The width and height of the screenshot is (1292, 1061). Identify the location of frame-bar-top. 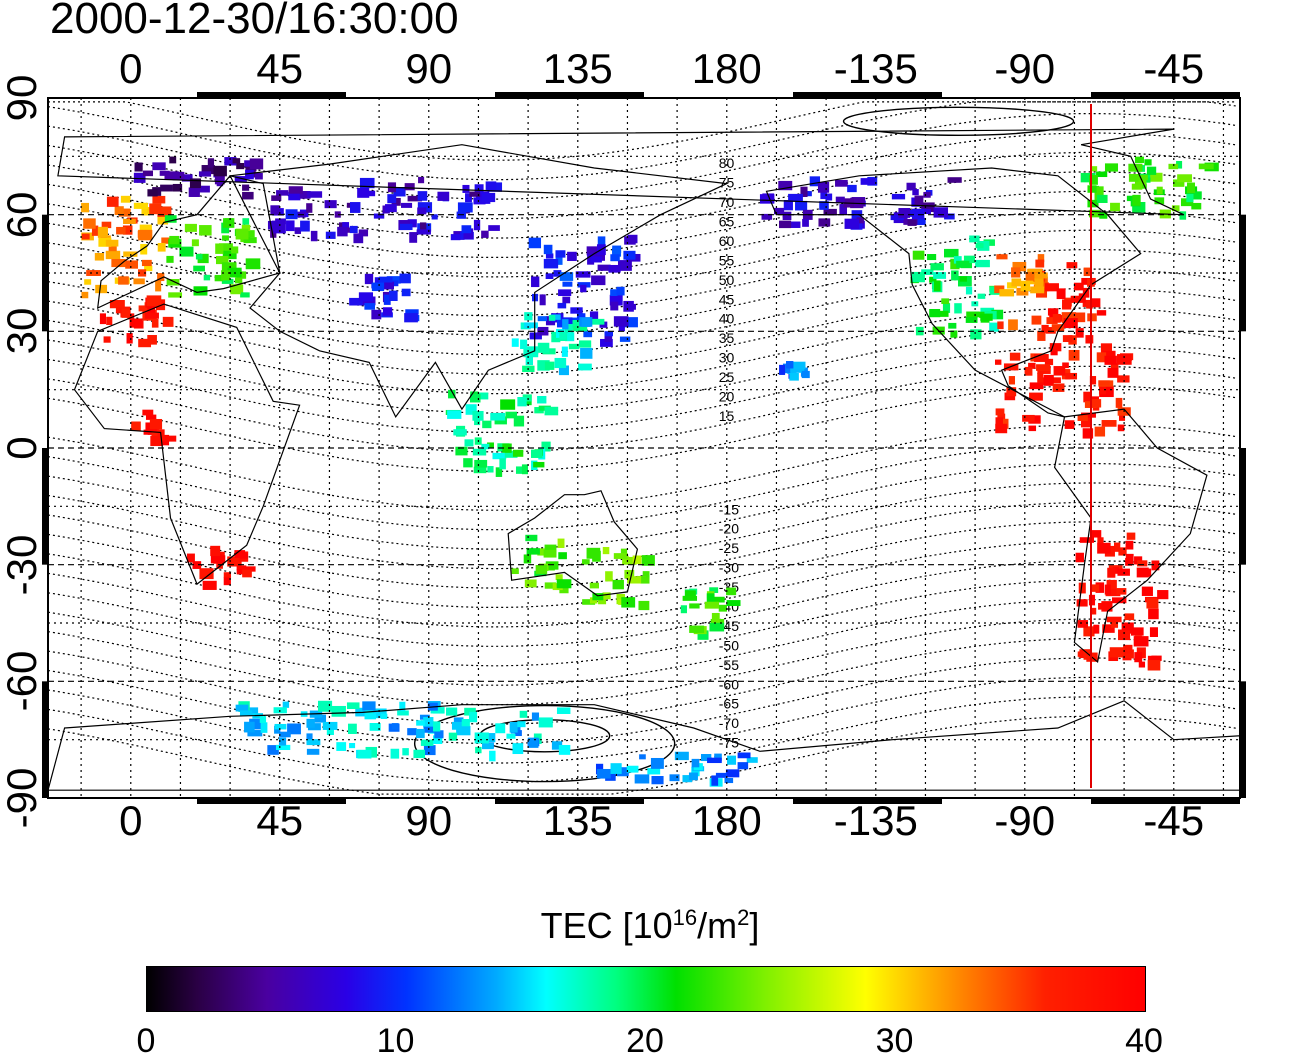
(271, 95).